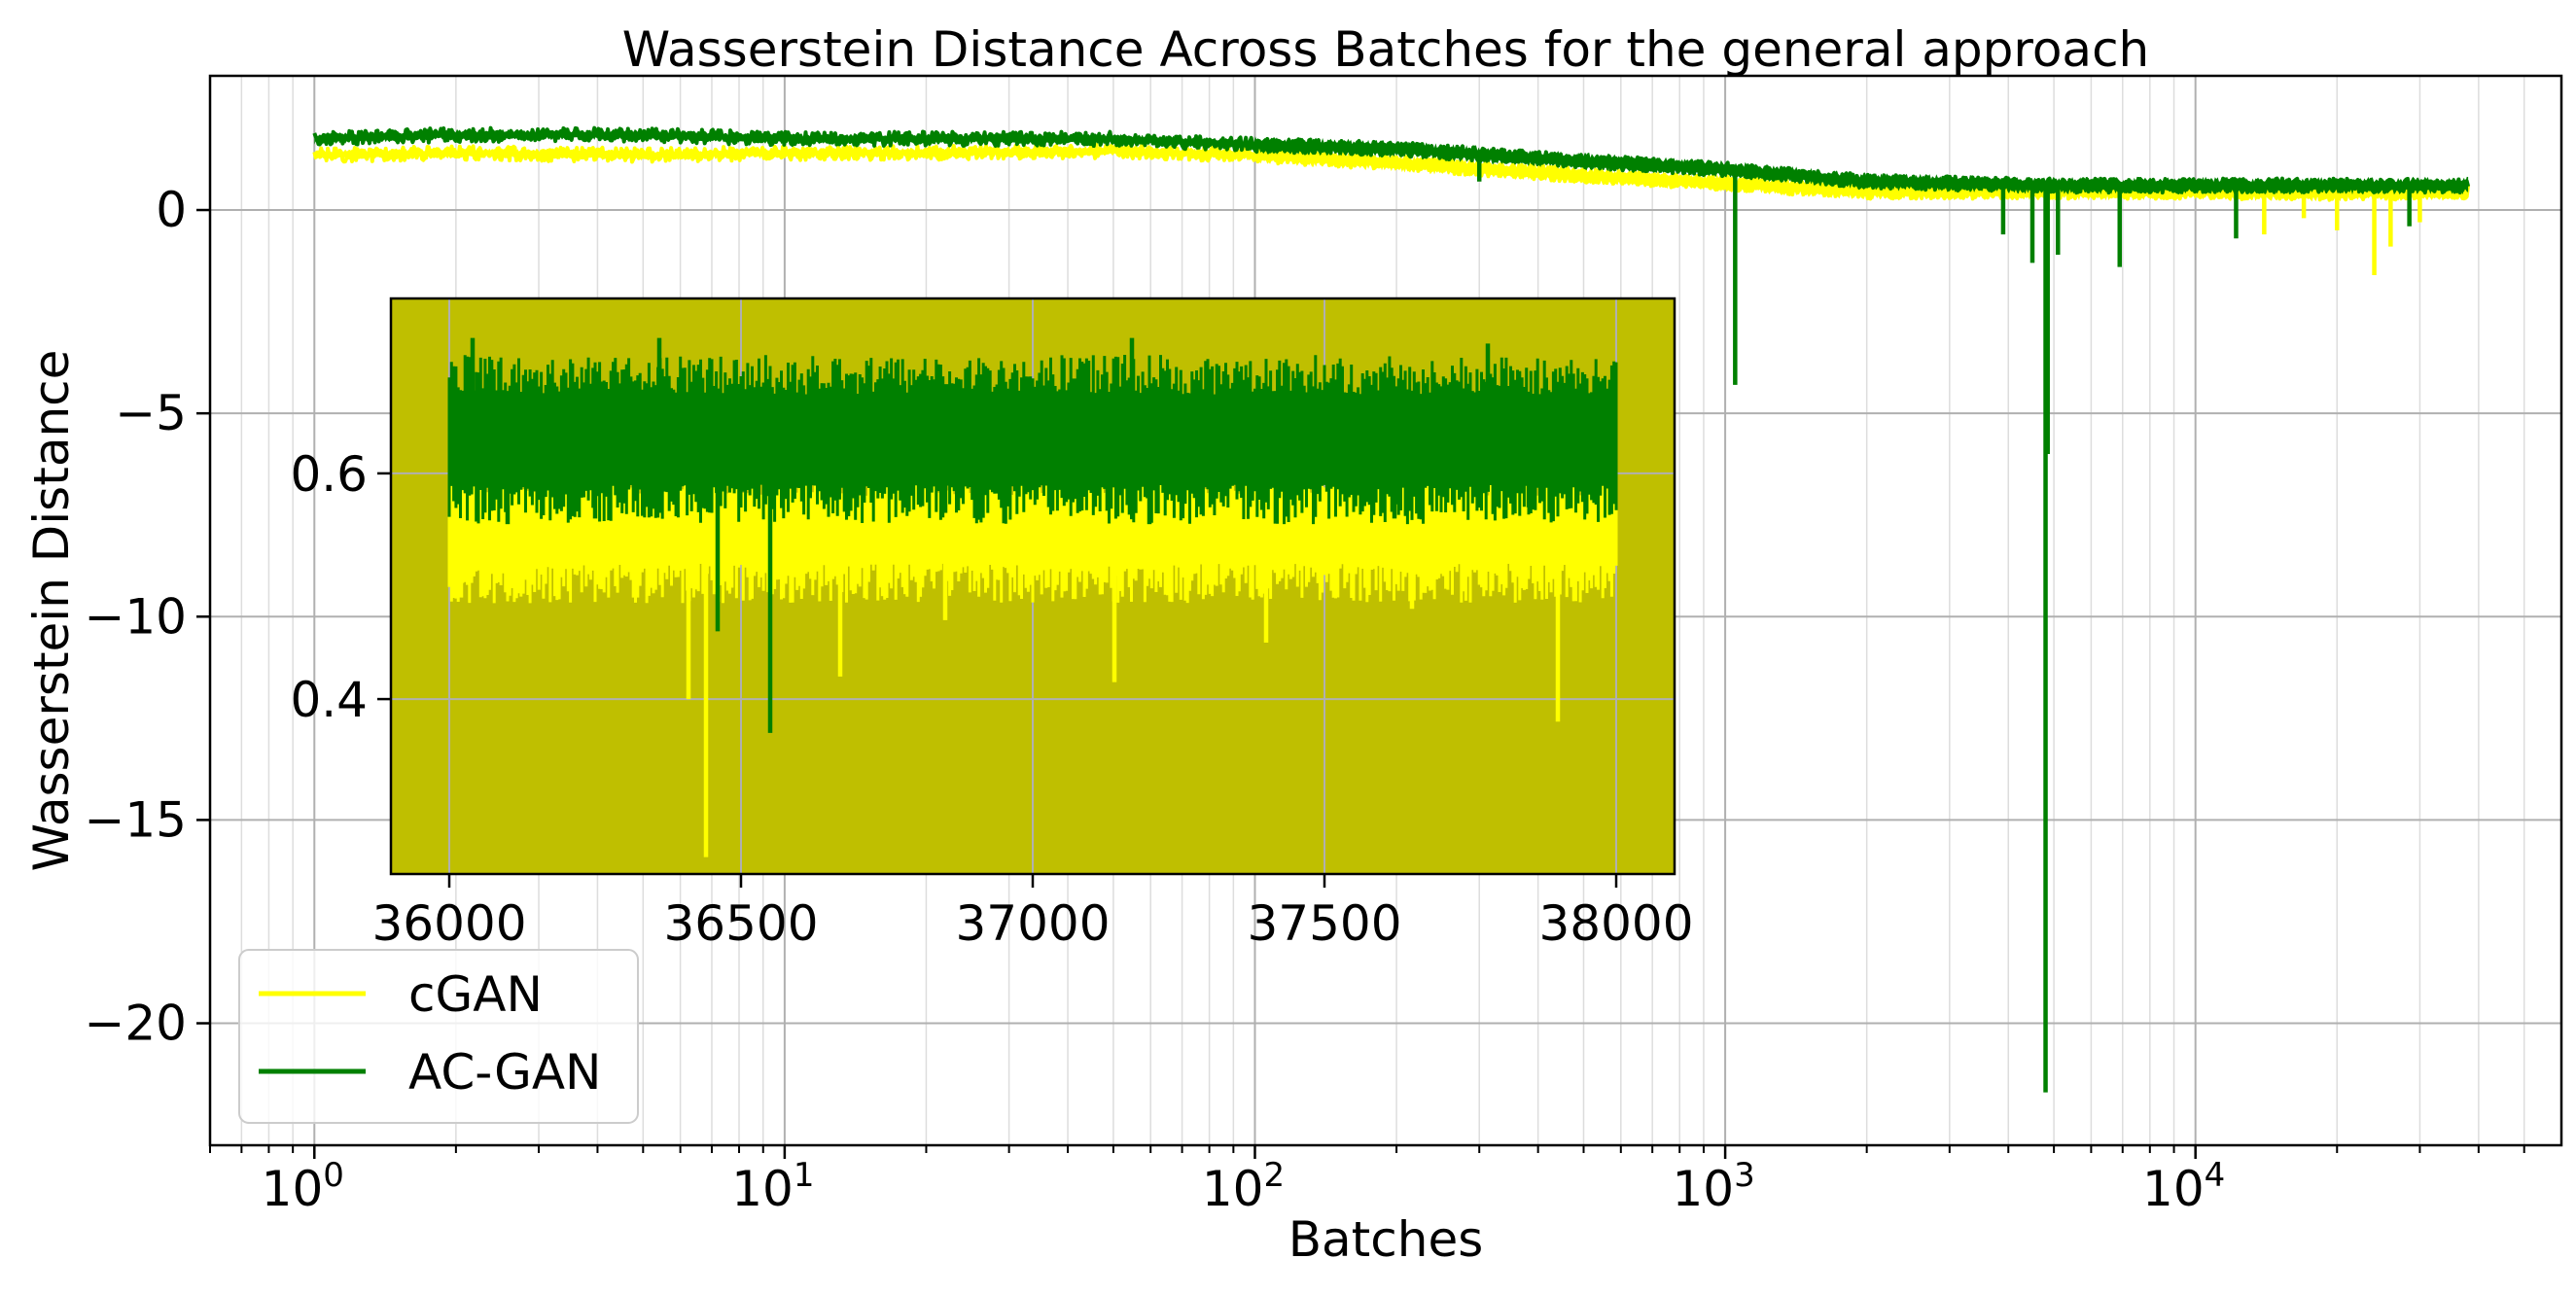 The image size is (2576, 1294). I want to click on x-tick-label: 10⁰, so click(303, 1186).